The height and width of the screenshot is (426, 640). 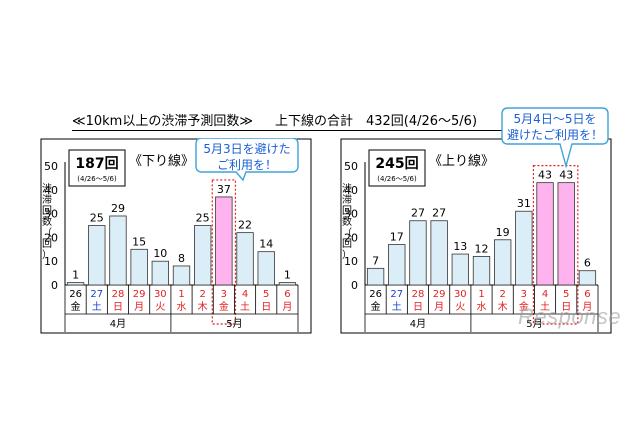 What do you see at coordinates (139, 294) in the screenshot?
I see `x-tick-label: 29` at bounding box center [139, 294].